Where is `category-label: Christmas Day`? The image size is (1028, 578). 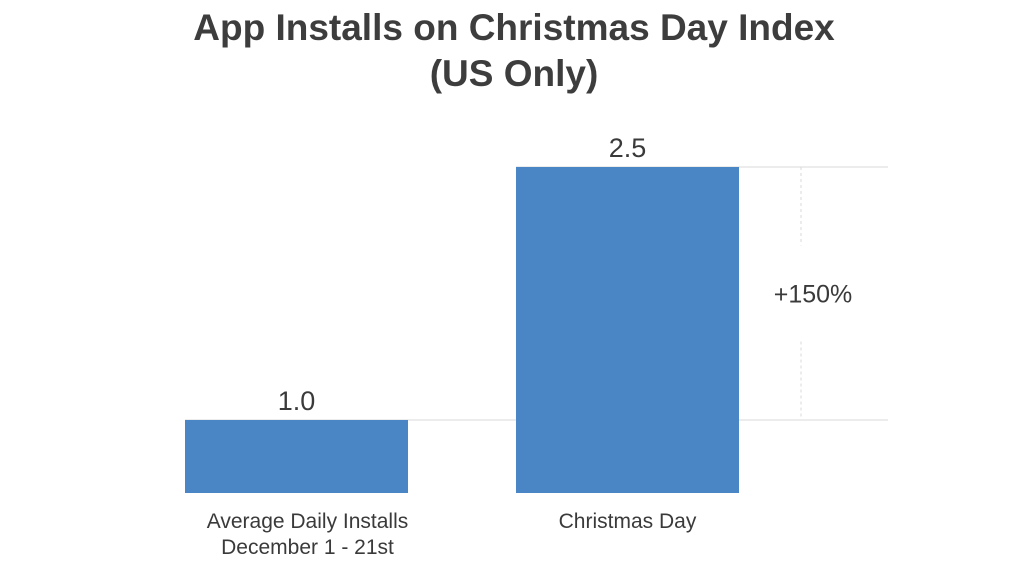 category-label: Christmas Day is located at coordinates (628, 521).